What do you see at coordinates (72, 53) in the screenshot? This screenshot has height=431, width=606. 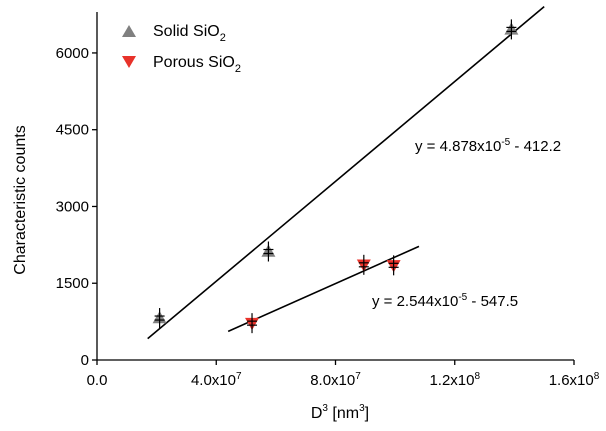 I see `y-tick-label: 6000` at bounding box center [72, 53].